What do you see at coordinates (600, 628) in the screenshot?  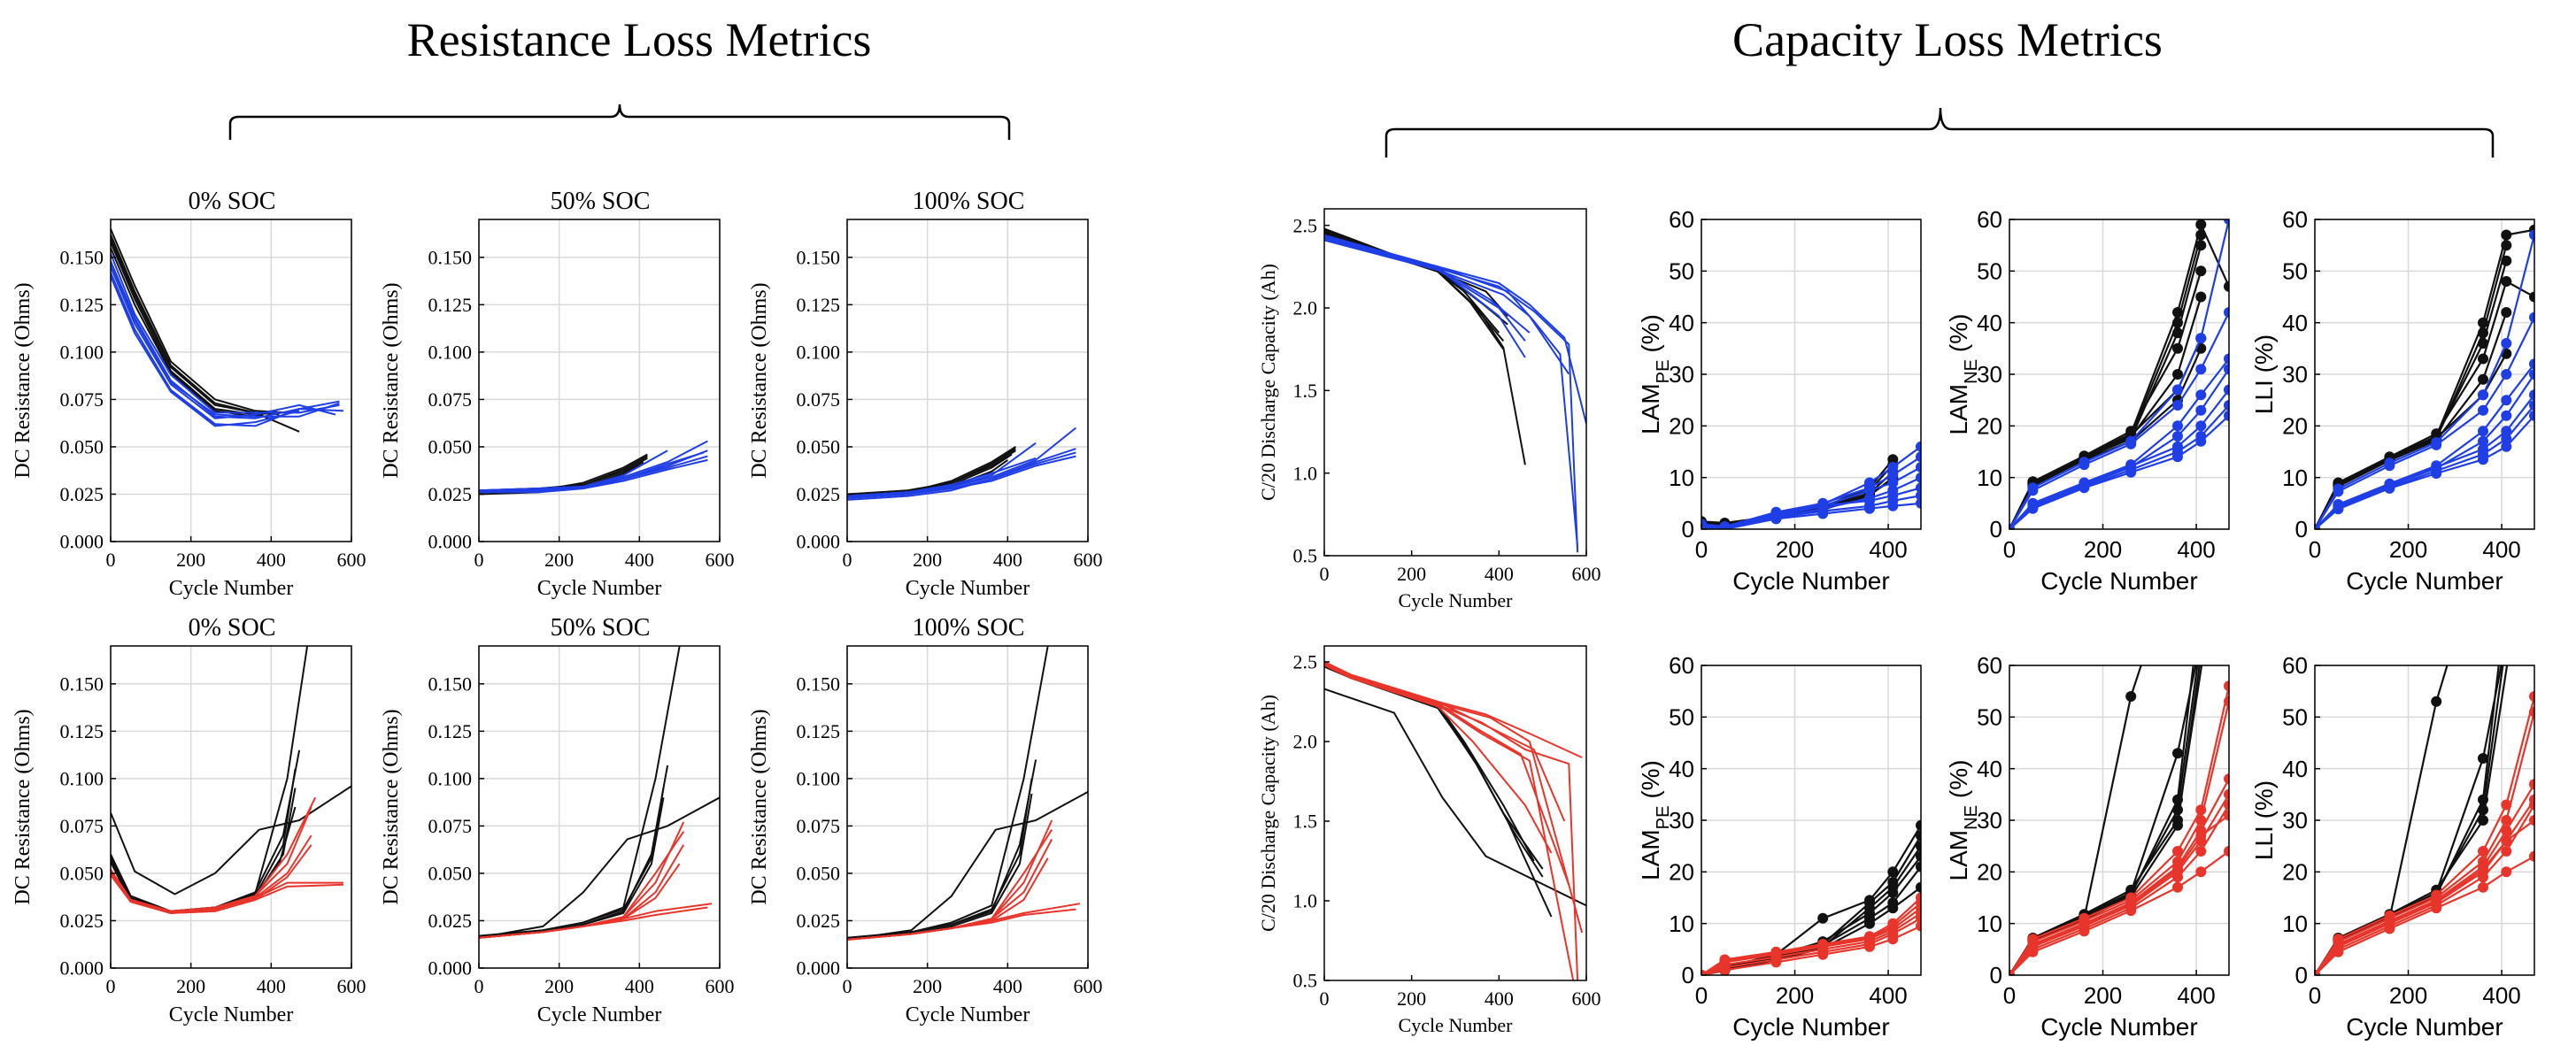 I see `panel-title-r50-bottom: 50% SOC` at bounding box center [600, 628].